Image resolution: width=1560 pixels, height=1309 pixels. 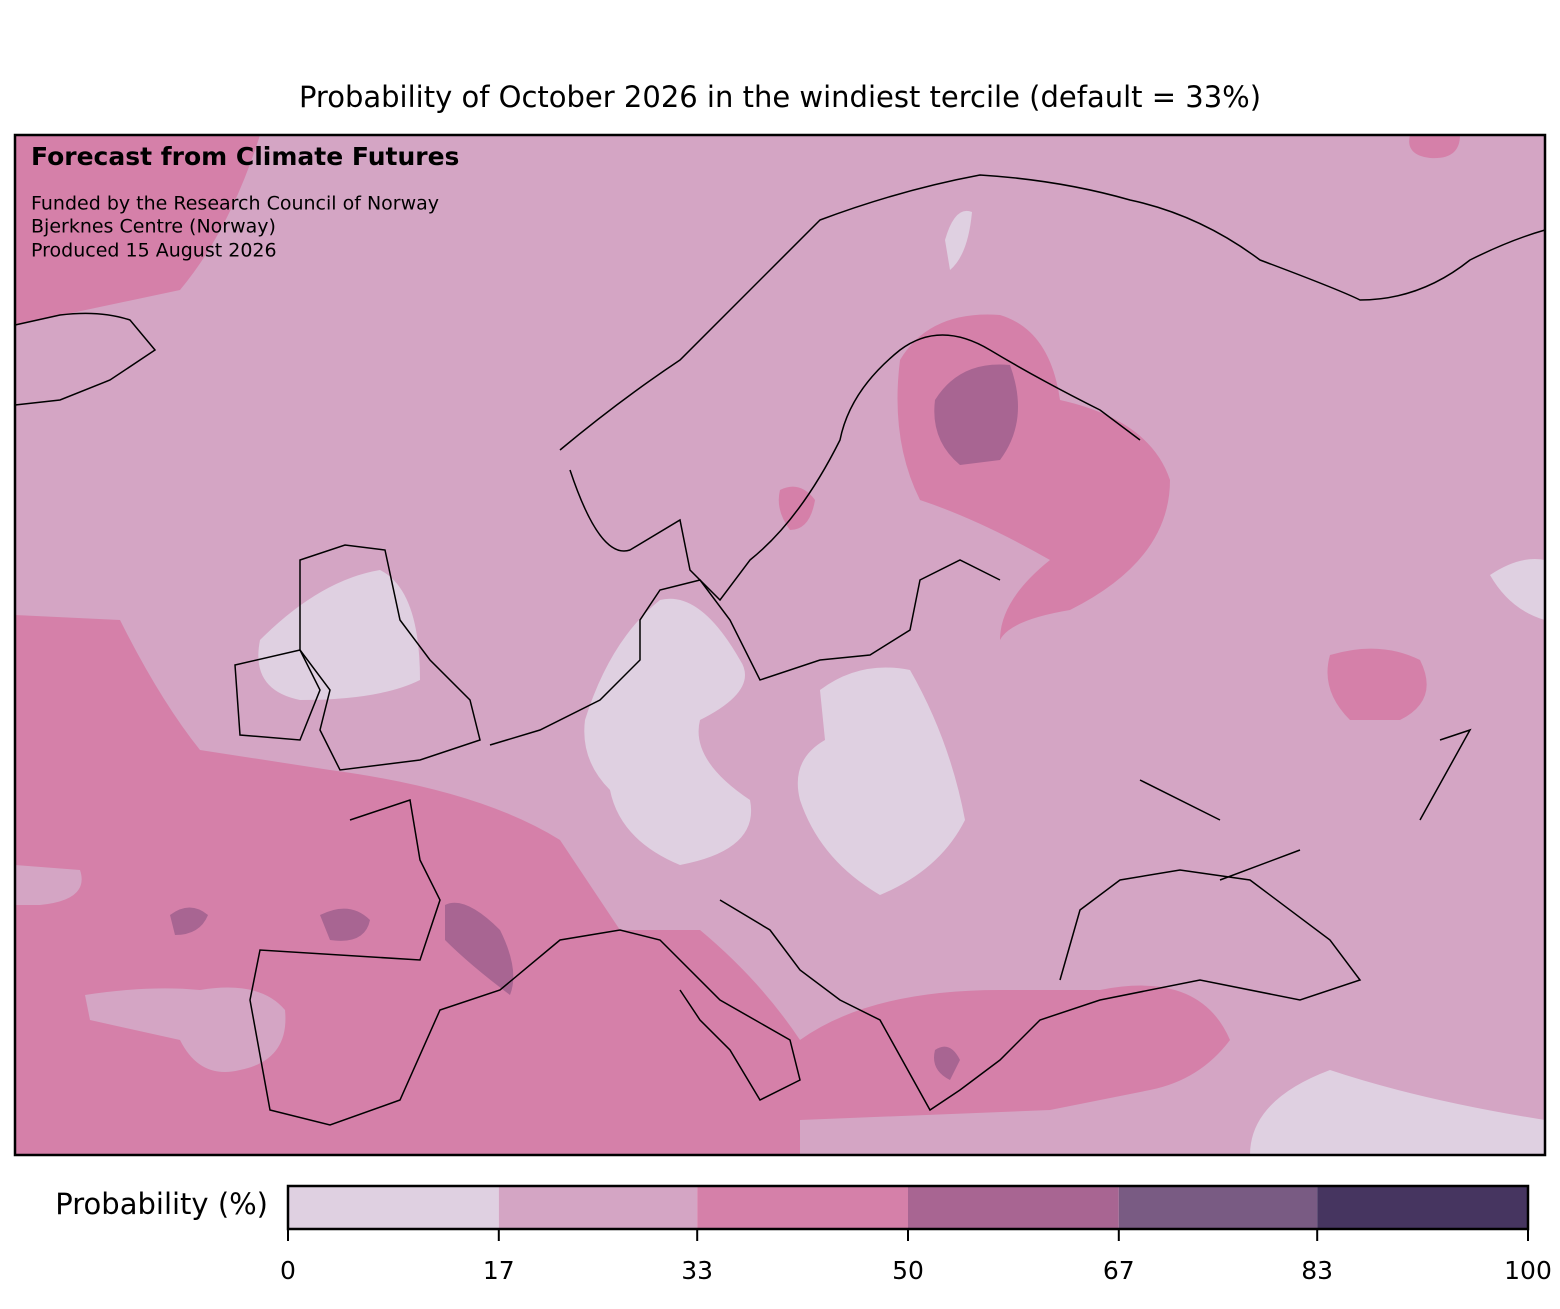 What do you see at coordinates (697, 1270) in the screenshot?
I see `tick-label: 33` at bounding box center [697, 1270].